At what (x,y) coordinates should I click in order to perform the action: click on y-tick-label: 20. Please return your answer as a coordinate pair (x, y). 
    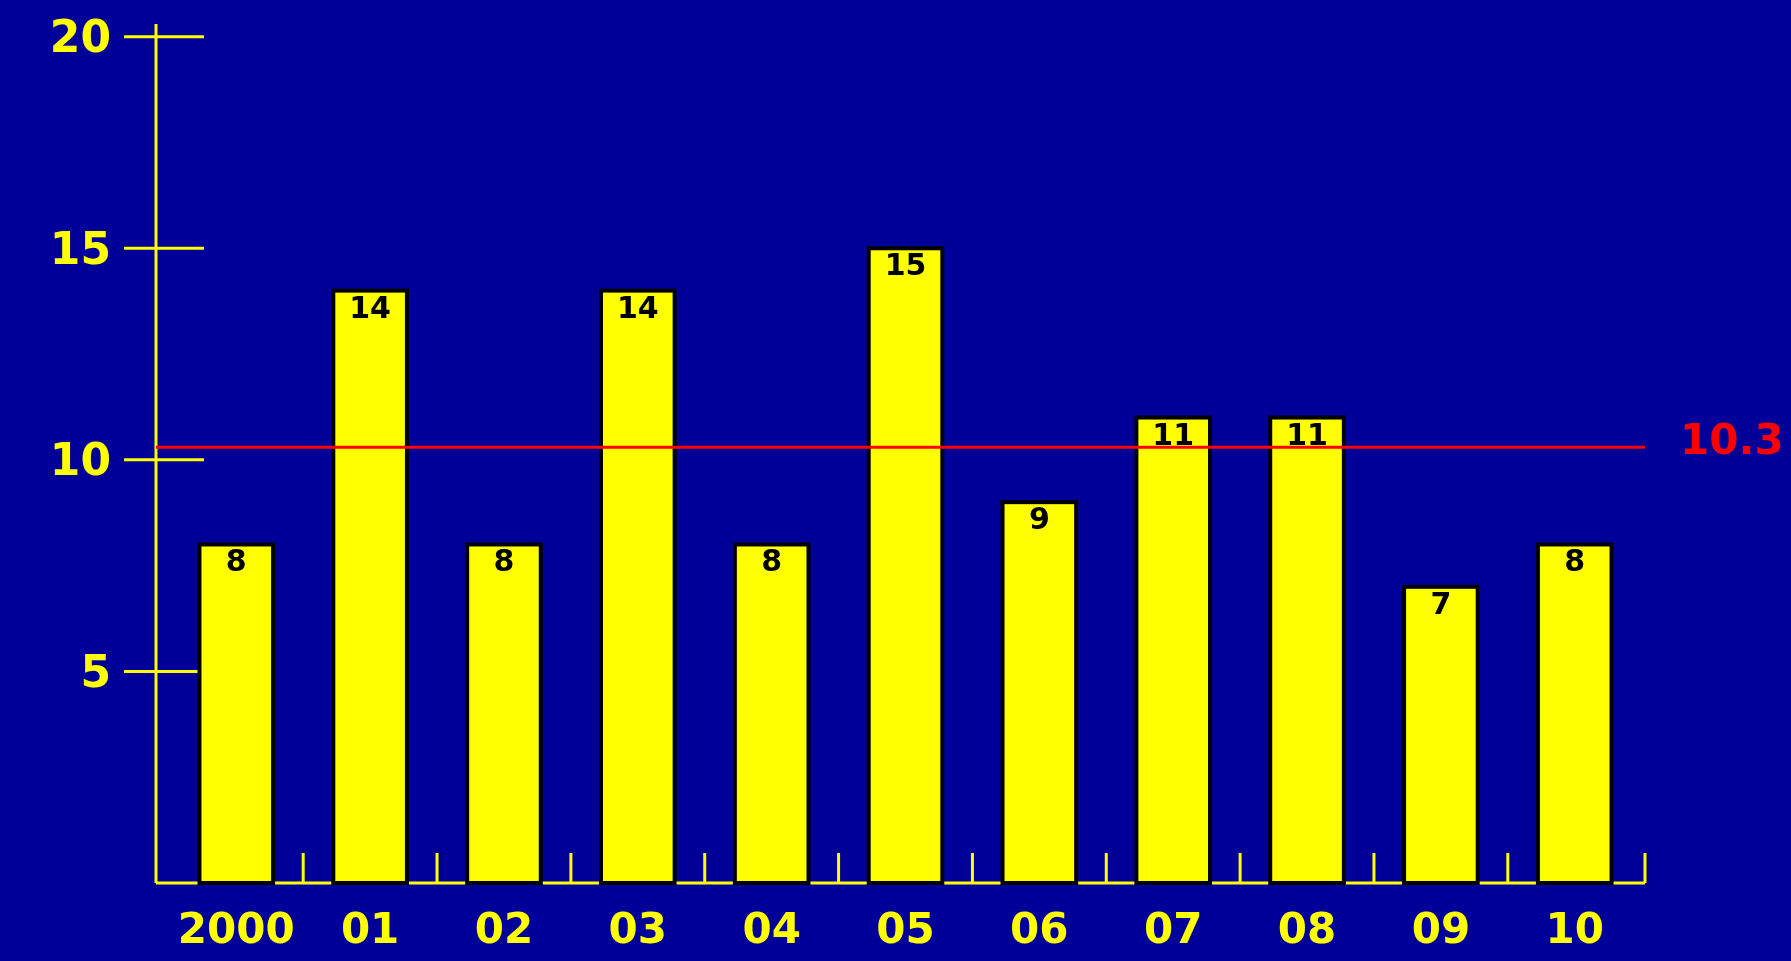
    Looking at the image, I should click on (80, 37).